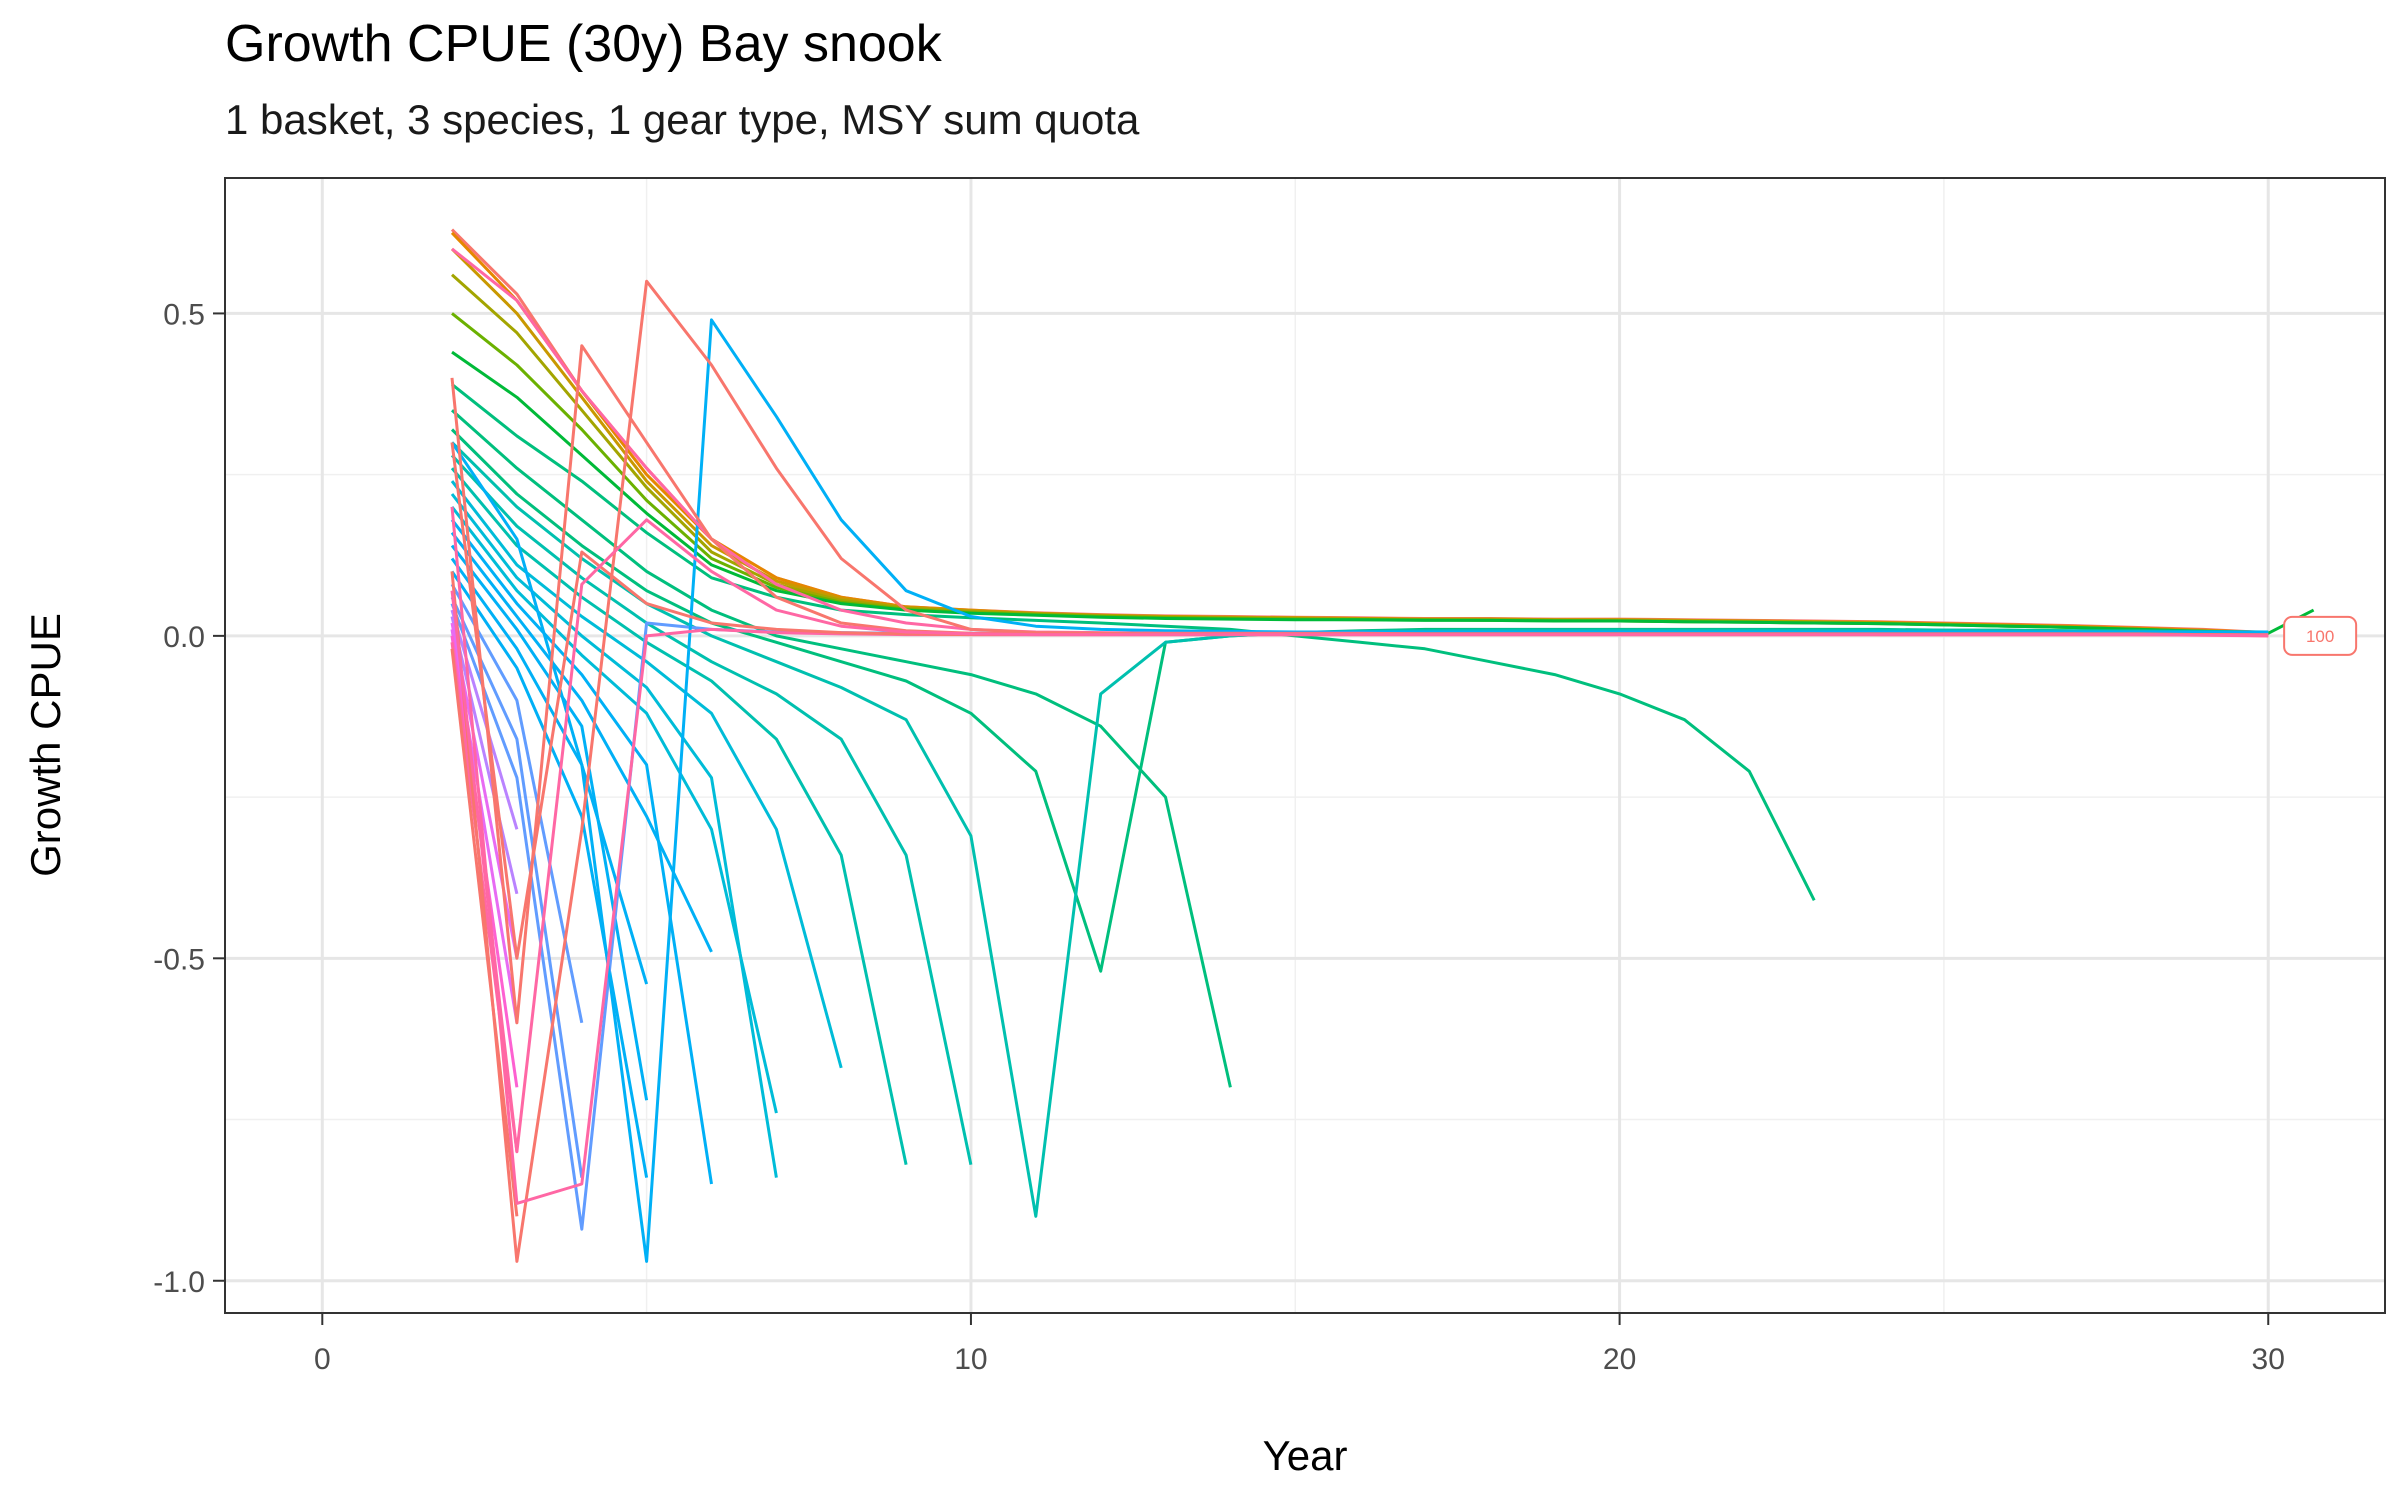 The width and height of the screenshot is (2400, 1500). I want to click on y-tick-label: -0.5, so click(179, 959).